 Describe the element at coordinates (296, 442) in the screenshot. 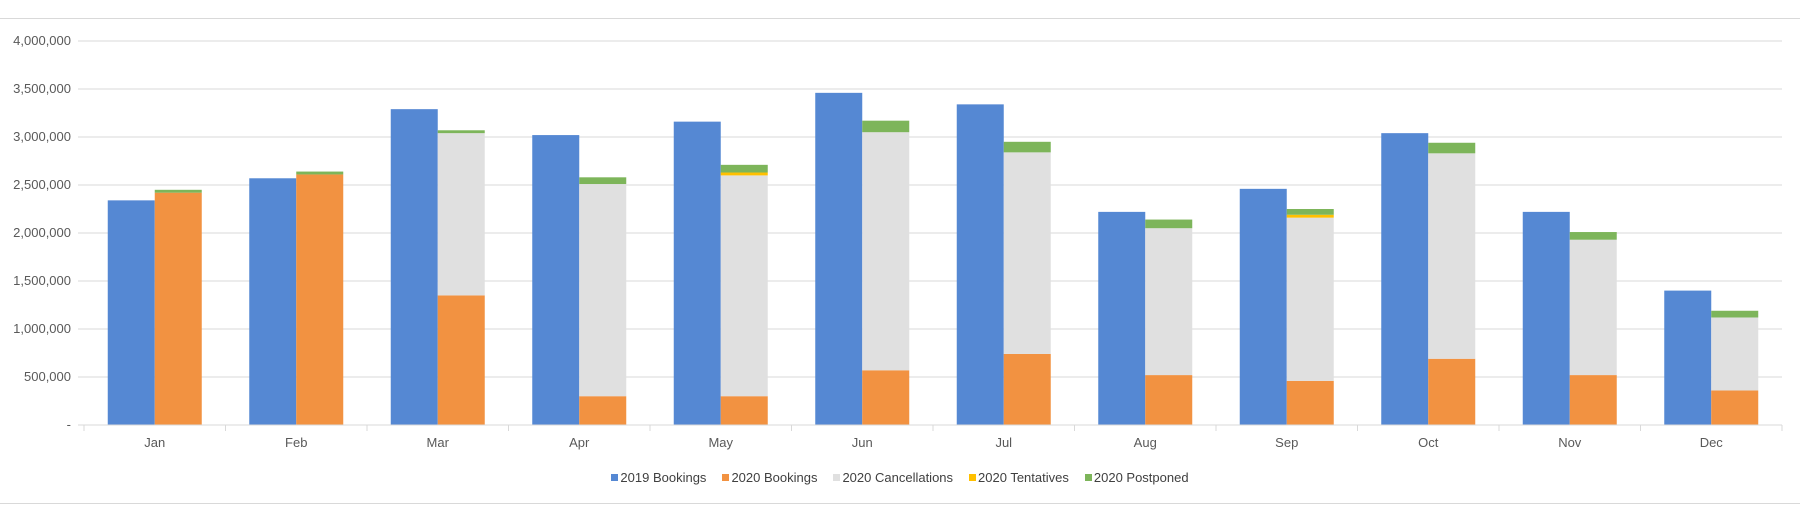

I see `x-tick-label: Feb` at that location.